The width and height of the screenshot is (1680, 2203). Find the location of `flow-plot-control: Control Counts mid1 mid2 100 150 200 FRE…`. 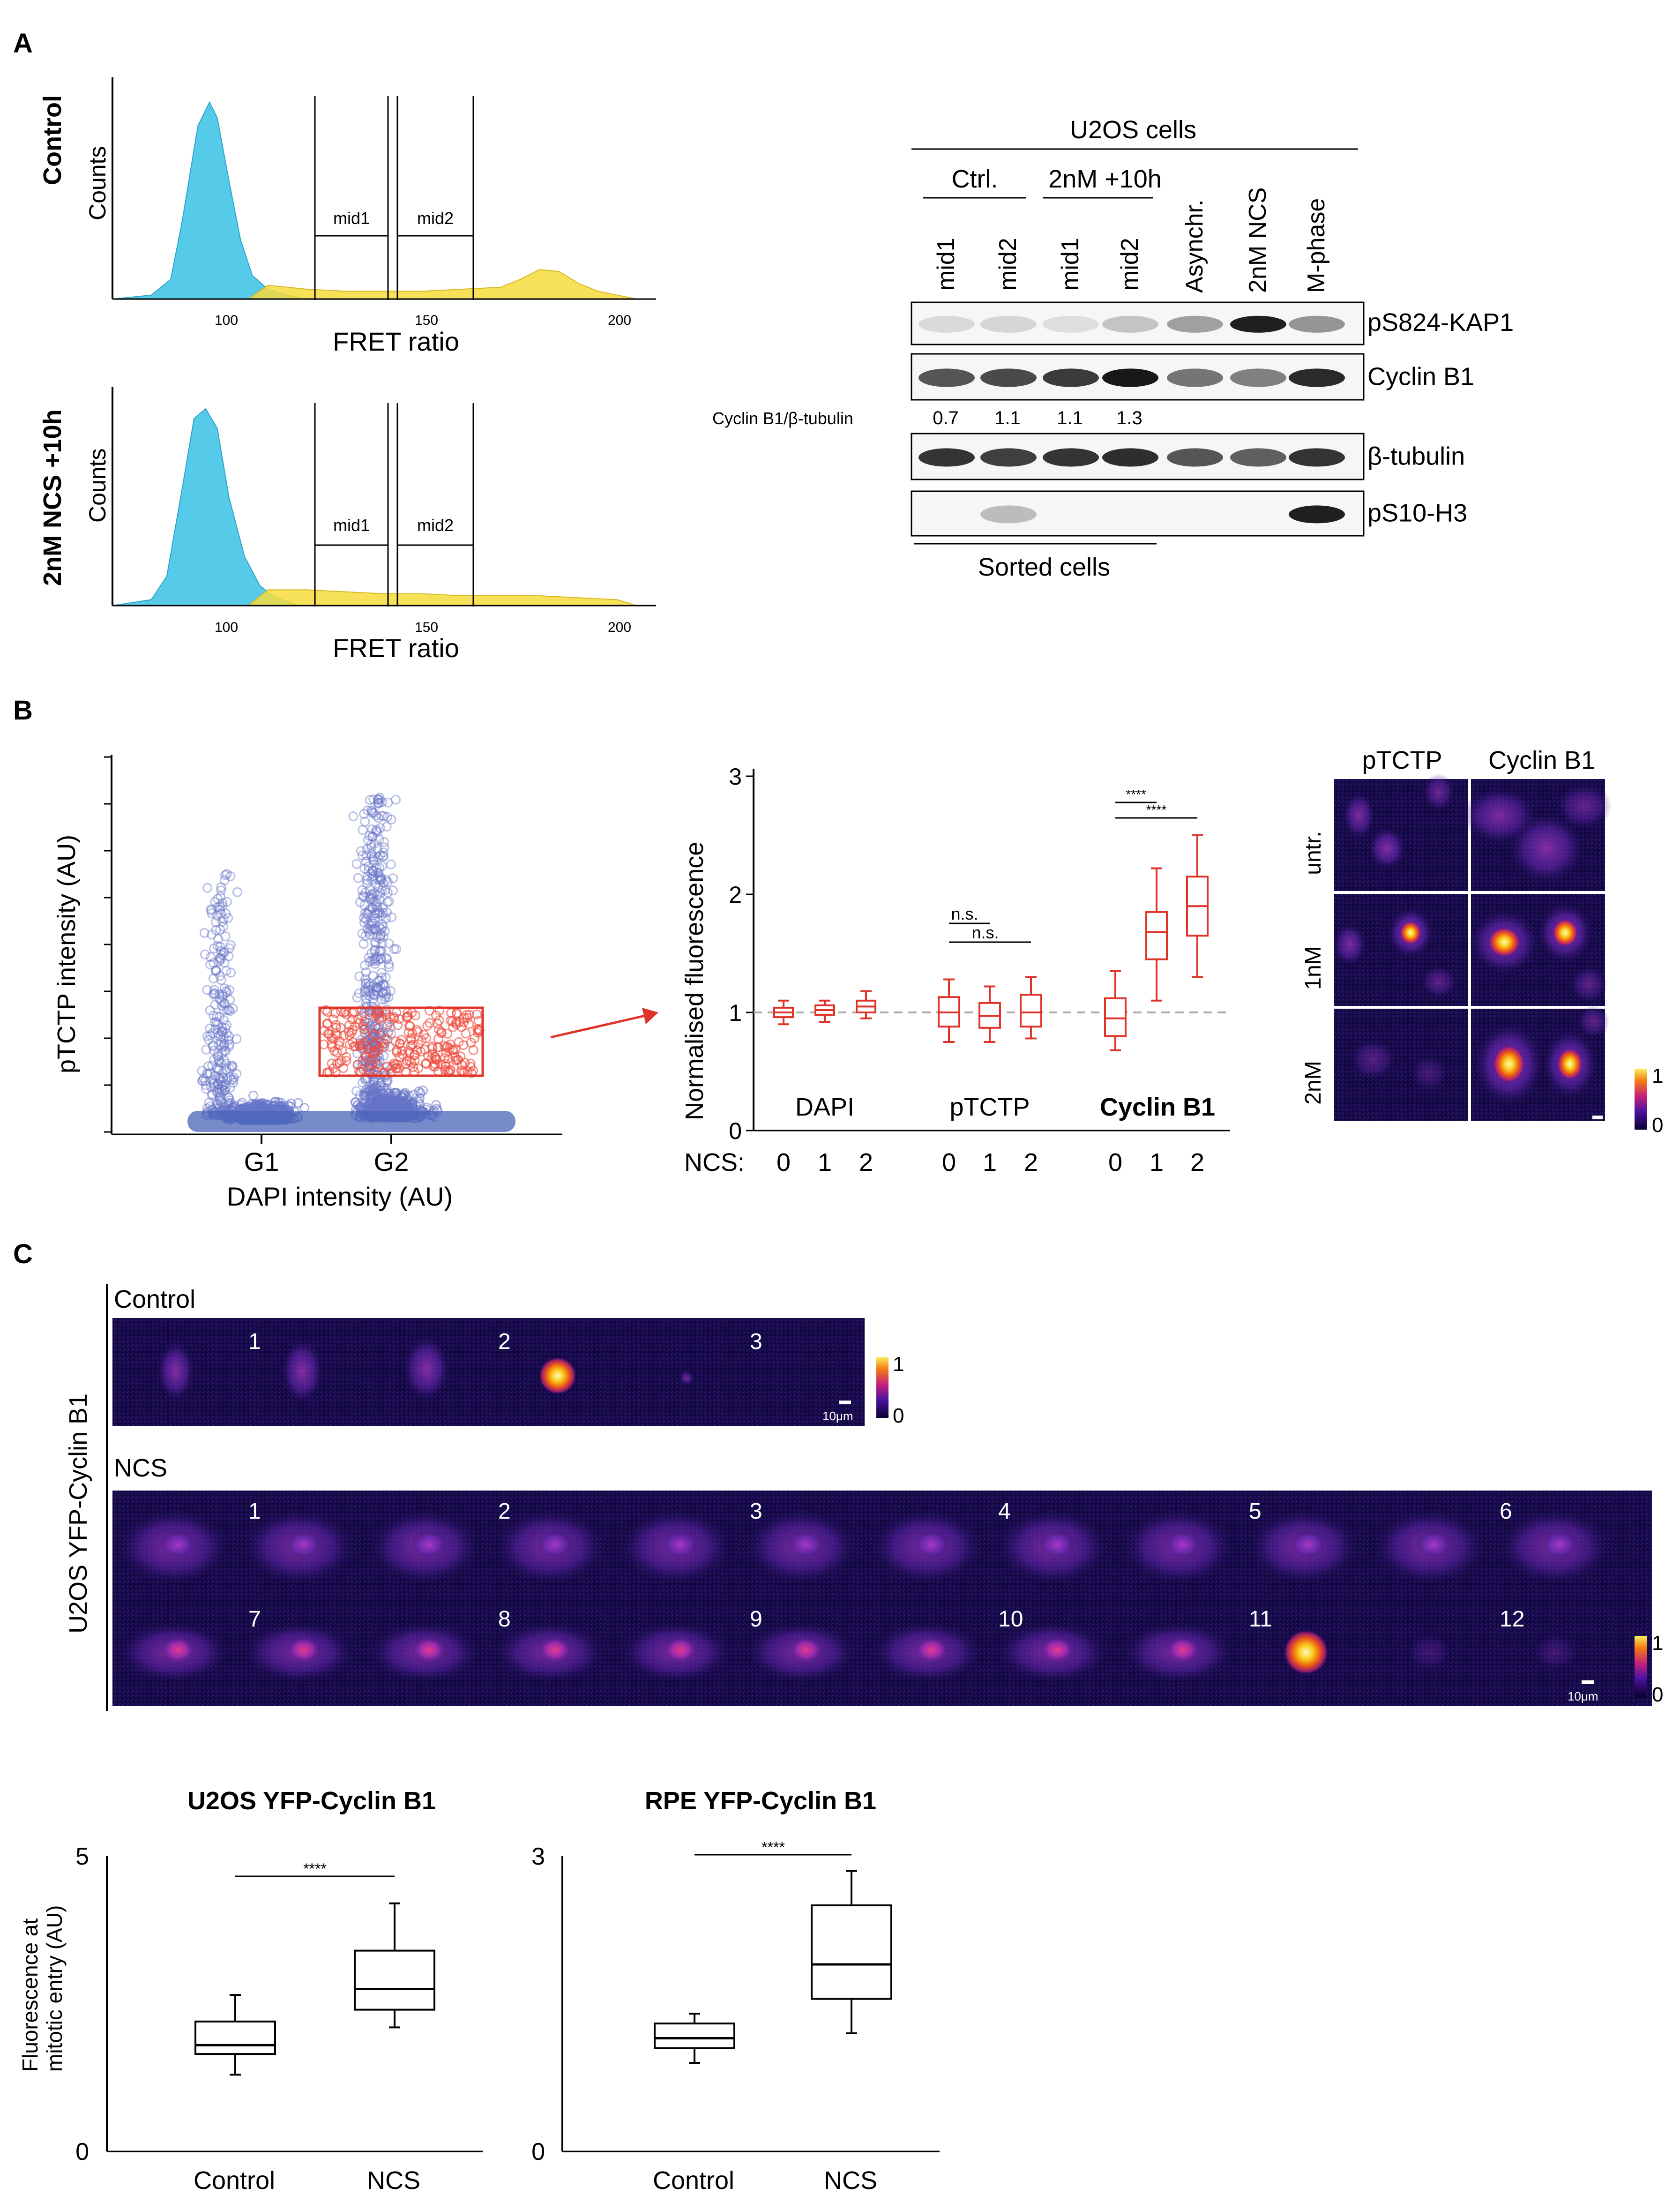

flow-plot-control: Control Counts mid1 mid2 100 150 200 FRE… is located at coordinates (347, 217).